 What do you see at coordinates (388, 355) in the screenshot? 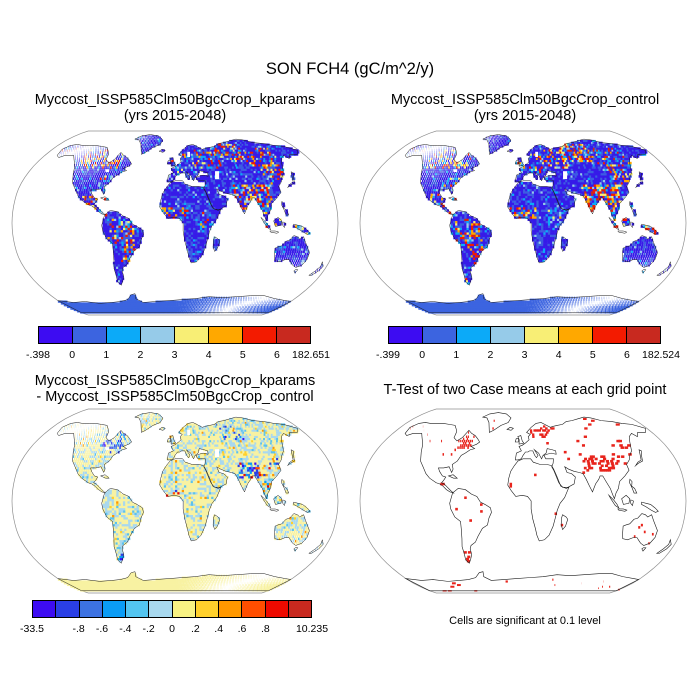
I see `colorbar-tick-label: -.399` at bounding box center [388, 355].